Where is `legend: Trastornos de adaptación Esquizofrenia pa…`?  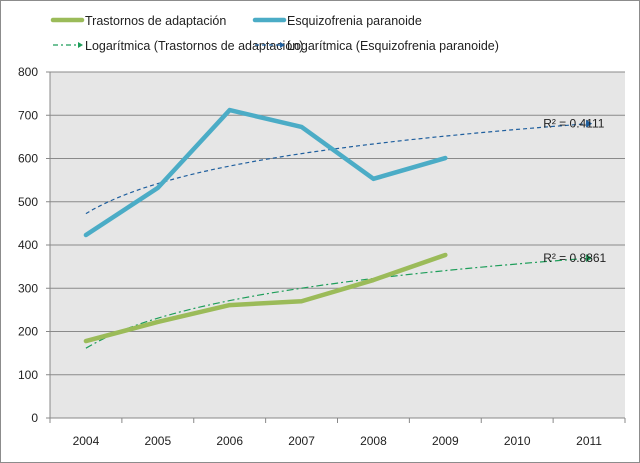 legend: Trastornos de adaptación Esquizofrenia pa… is located at coordinates (274, 33).